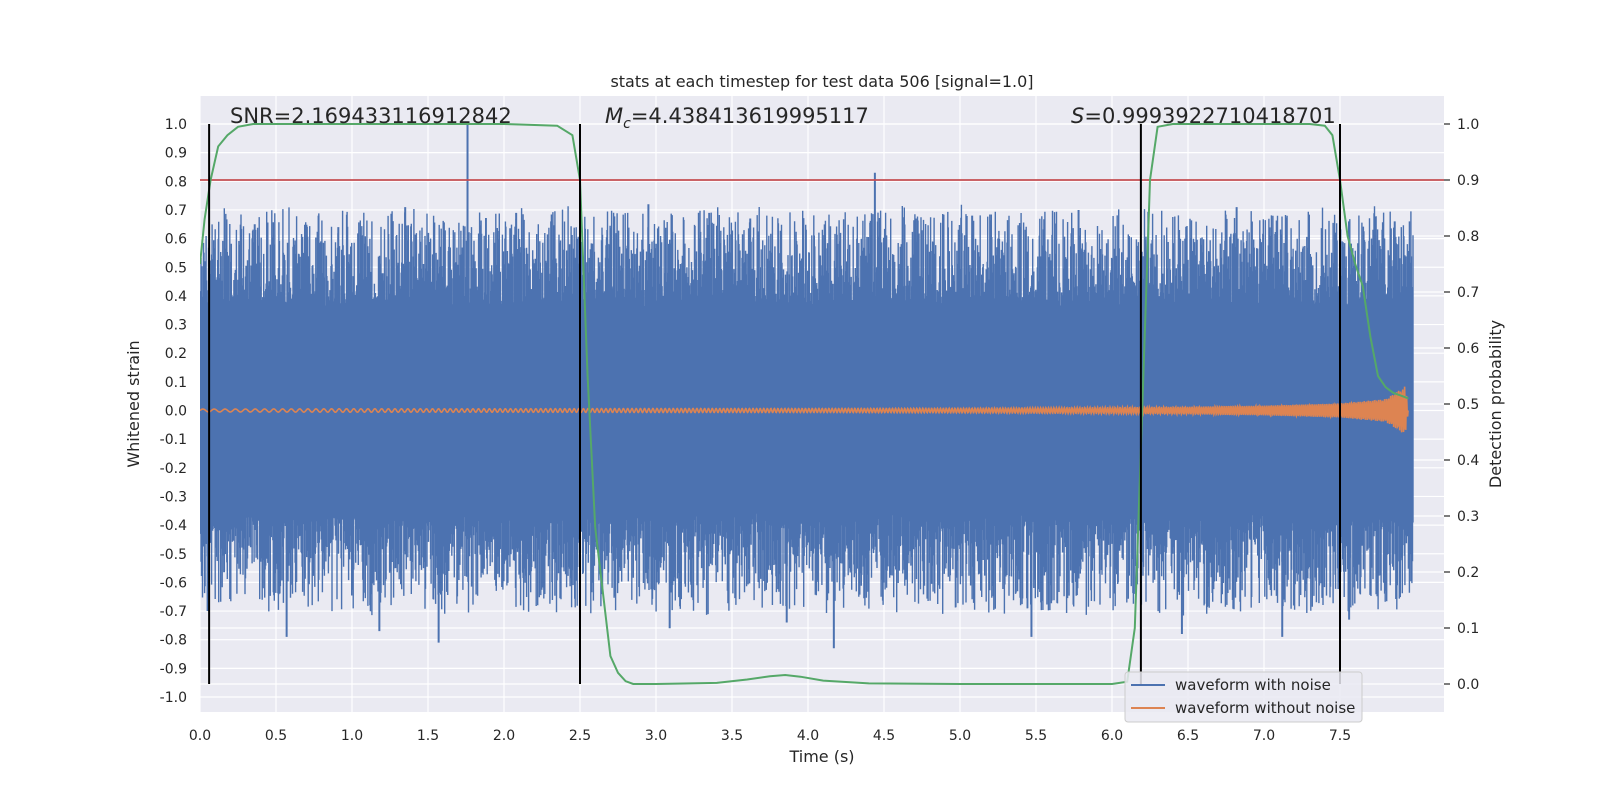  I want to click on y-tick-label: -0.6, so click(173, 583).